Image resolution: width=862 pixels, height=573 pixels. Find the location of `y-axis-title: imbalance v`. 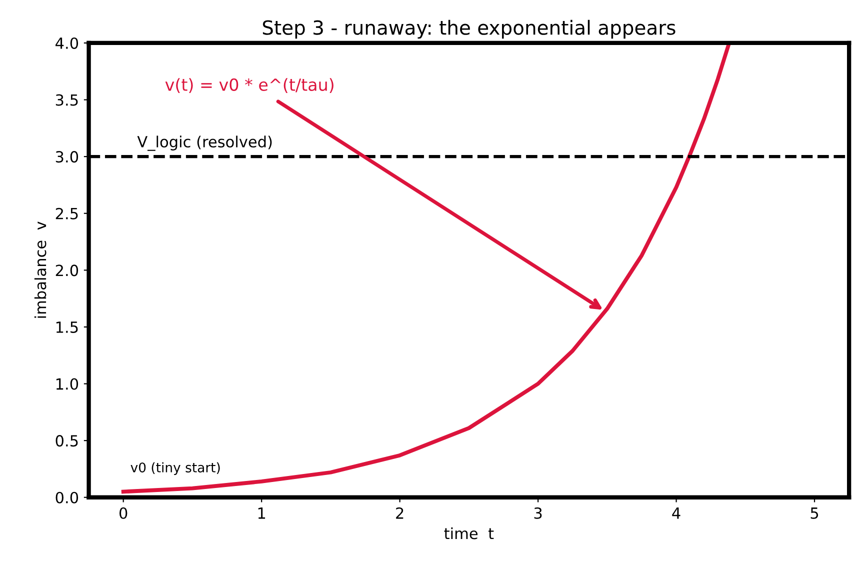

y-axis-title: imbalance v is located at coordinates (40, 270).